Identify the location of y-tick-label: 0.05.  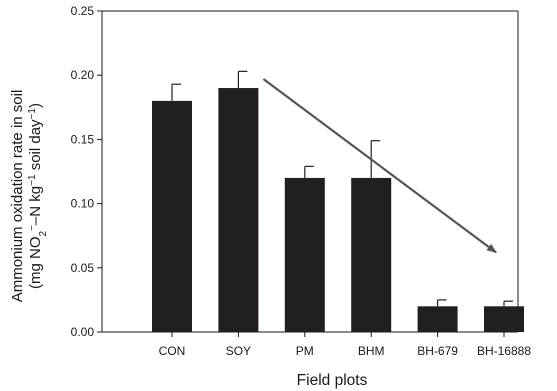
(83, 268).